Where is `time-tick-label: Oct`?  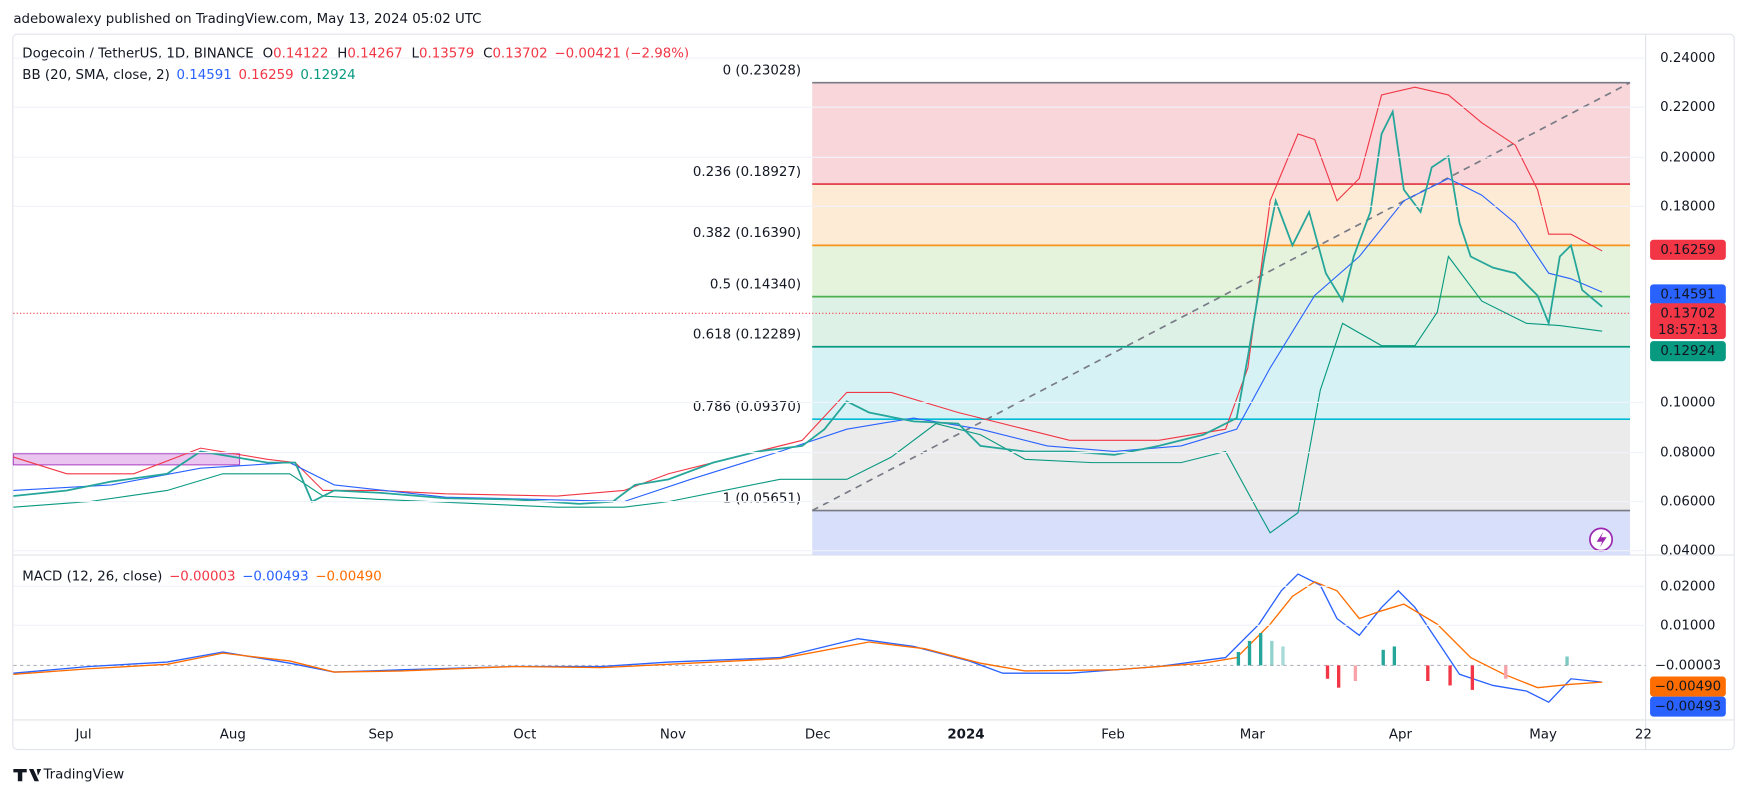
time-tick-label: Oct is located at coordinates (524, 734).